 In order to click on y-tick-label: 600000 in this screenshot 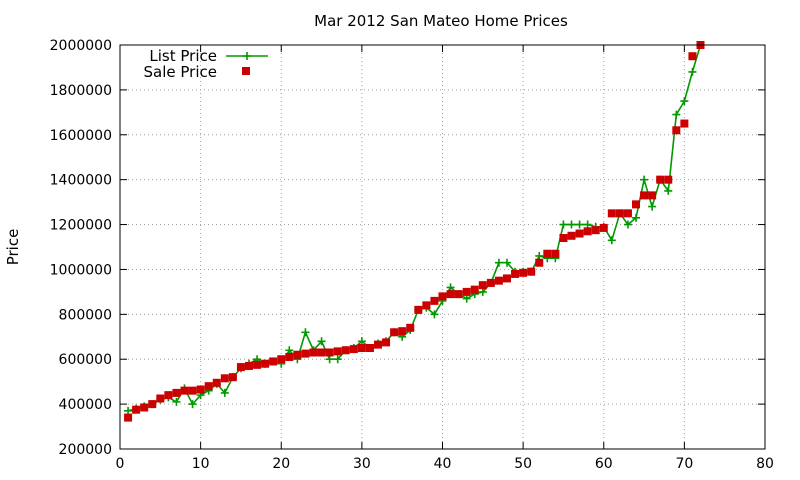, I will do `click(85, 360)`.